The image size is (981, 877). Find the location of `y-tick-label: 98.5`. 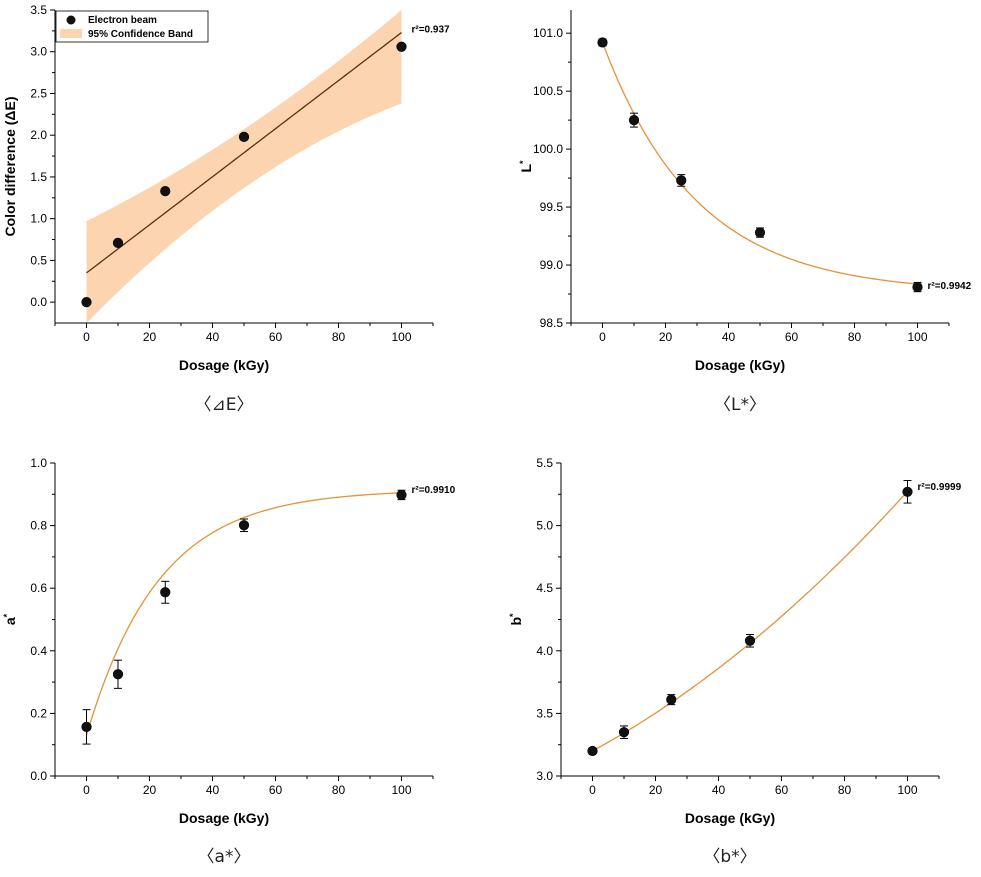

y-tick-label: 98.5 is located at coordinates (552, 323).